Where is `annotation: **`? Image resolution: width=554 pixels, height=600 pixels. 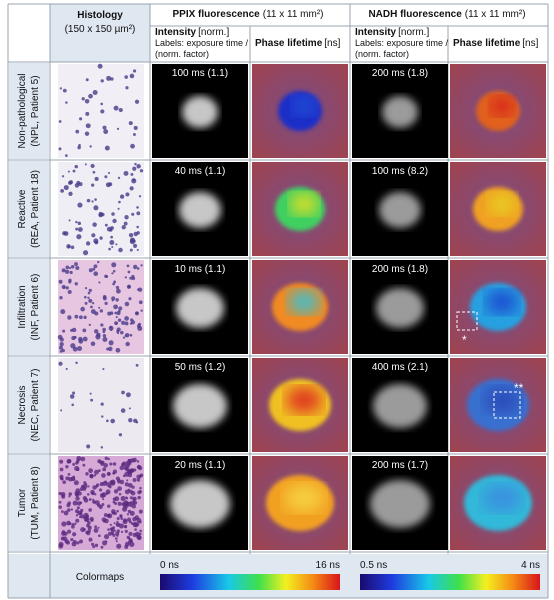
annotation: ** is located at coordinates (519, 388).